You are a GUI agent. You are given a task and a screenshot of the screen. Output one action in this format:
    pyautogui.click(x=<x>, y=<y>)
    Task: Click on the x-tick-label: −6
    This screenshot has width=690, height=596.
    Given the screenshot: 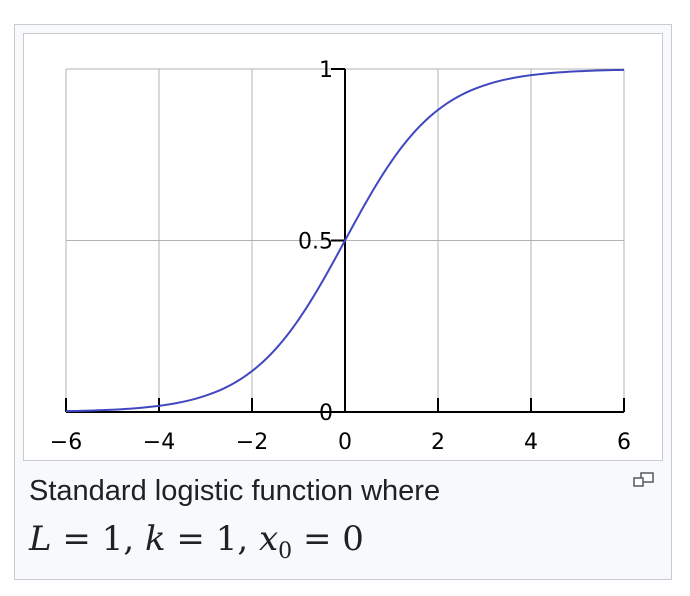 What is the action you would take?
    pyautogui.click(x=66, y=442)
    